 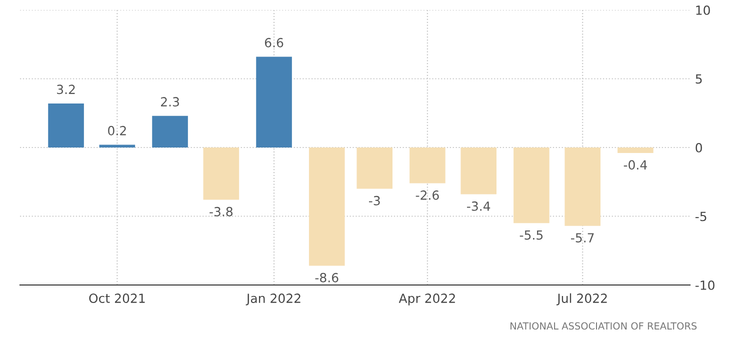 What do you see at coordinates (704, 285) in the screenshot?
I see `y-tick-label: -10` at bounding box center [704, 285].